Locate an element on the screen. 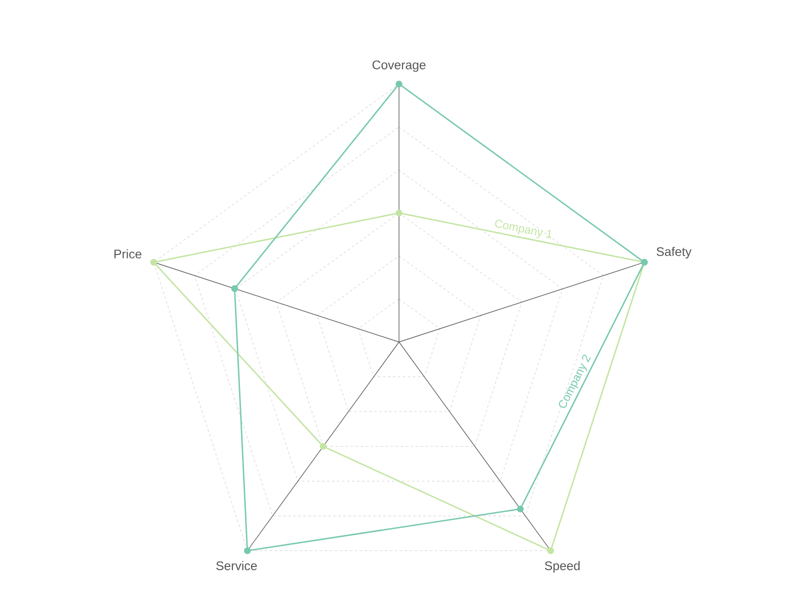 The width and height of the screenshot is (800, 600). spoke-label: Speed is located at coordinates (562, 567).